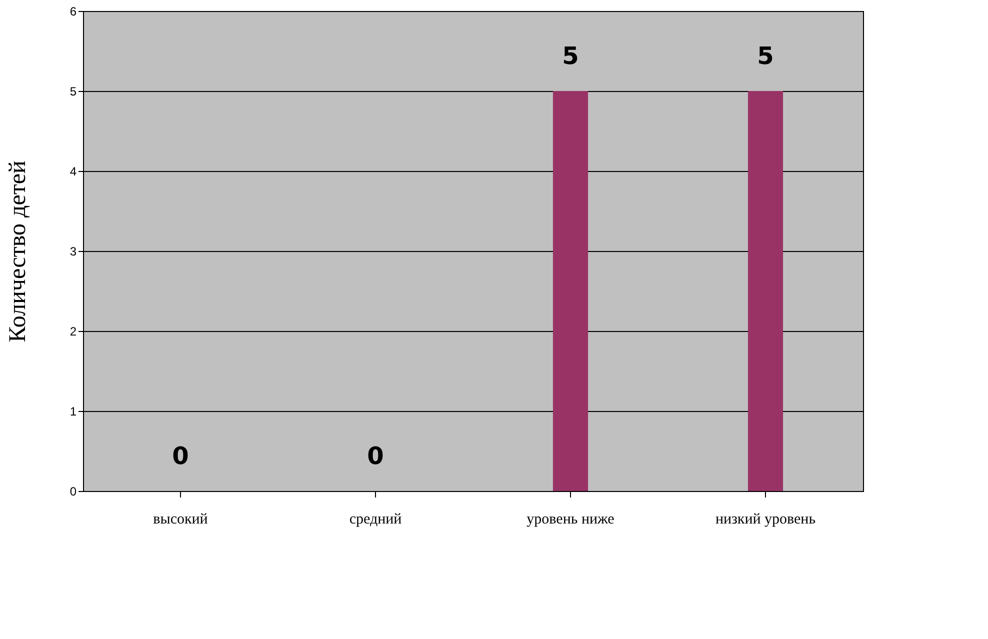 The width and height of the screenshot is (988, 639). I want to click on y-axis-title: Количество детей, so click(17, 251).